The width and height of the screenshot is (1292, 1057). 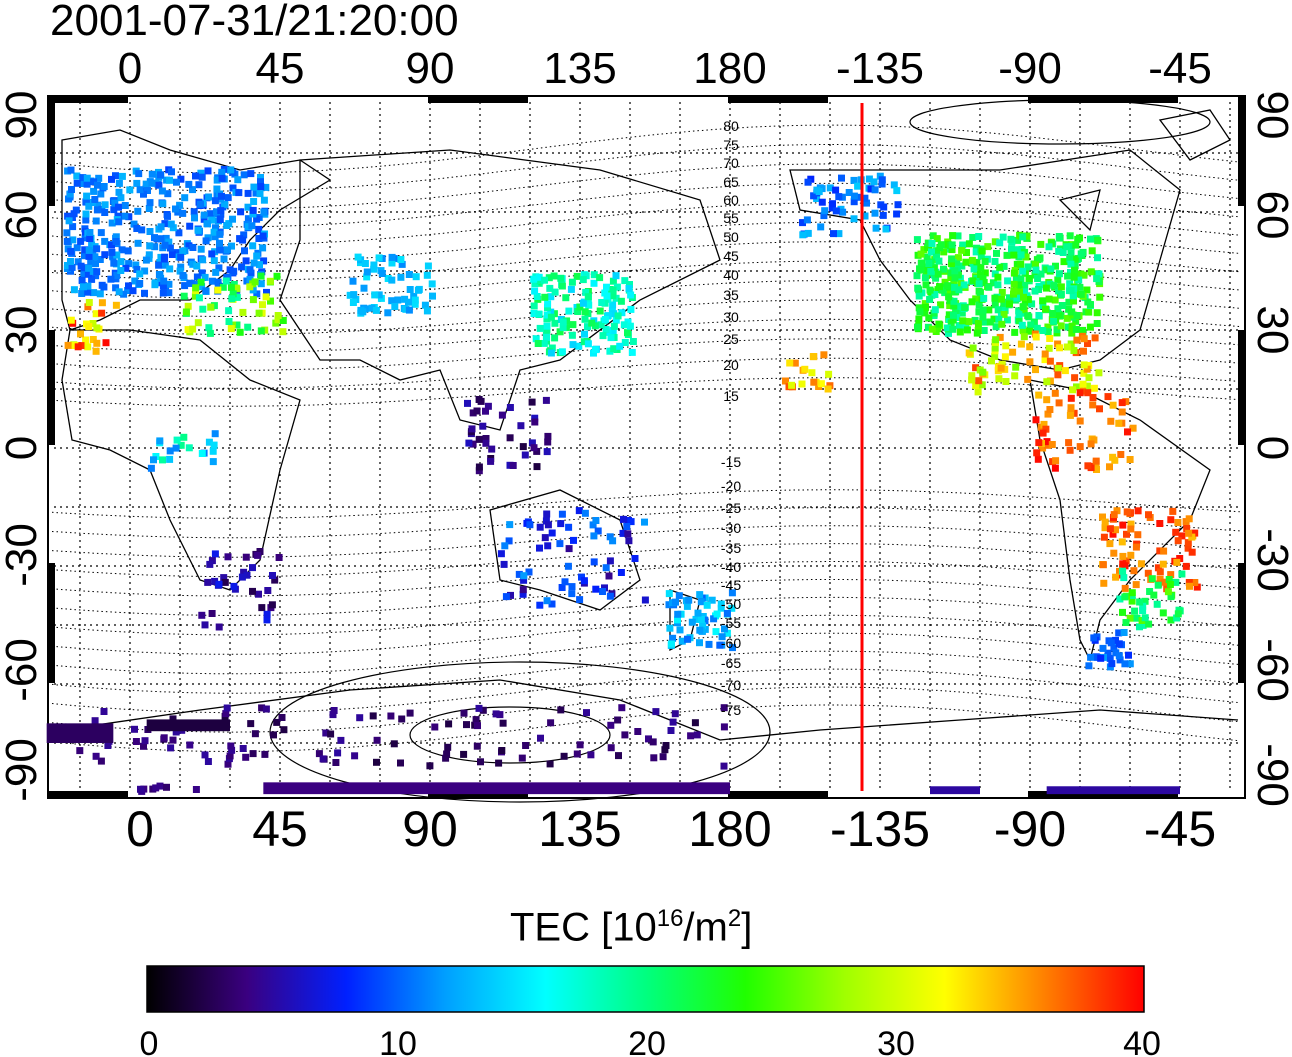 What do you see at coordinates (731, 663) in the screenshot?
I see `maglat-label: -65` at bounding box center [731, 663].